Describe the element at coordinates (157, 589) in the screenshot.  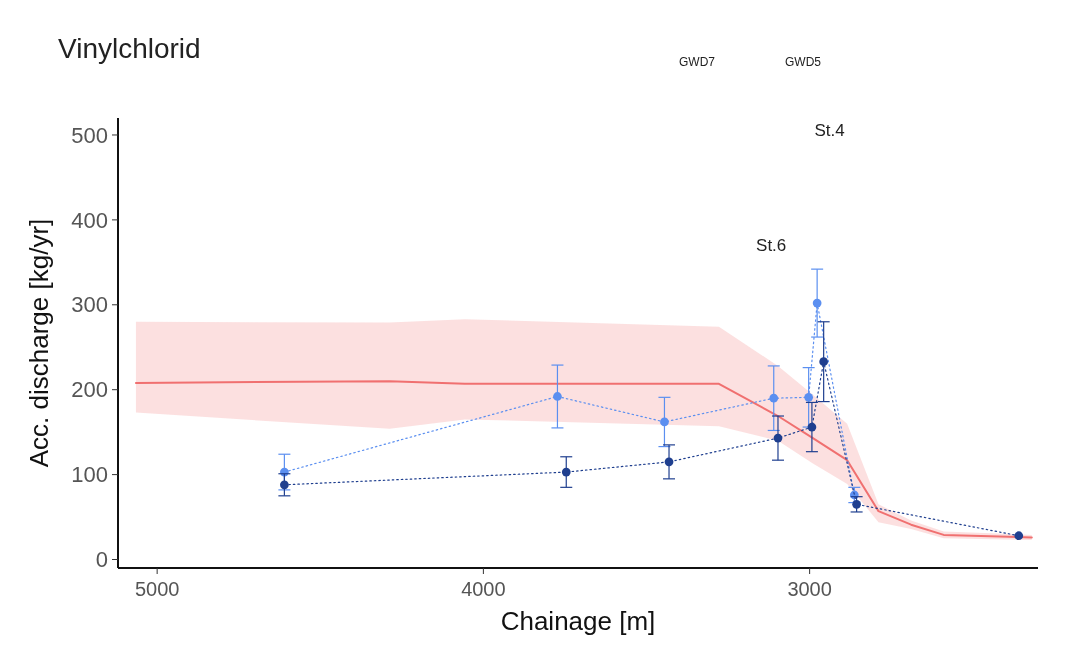
I see `x-tick-label: 5000` at that location.